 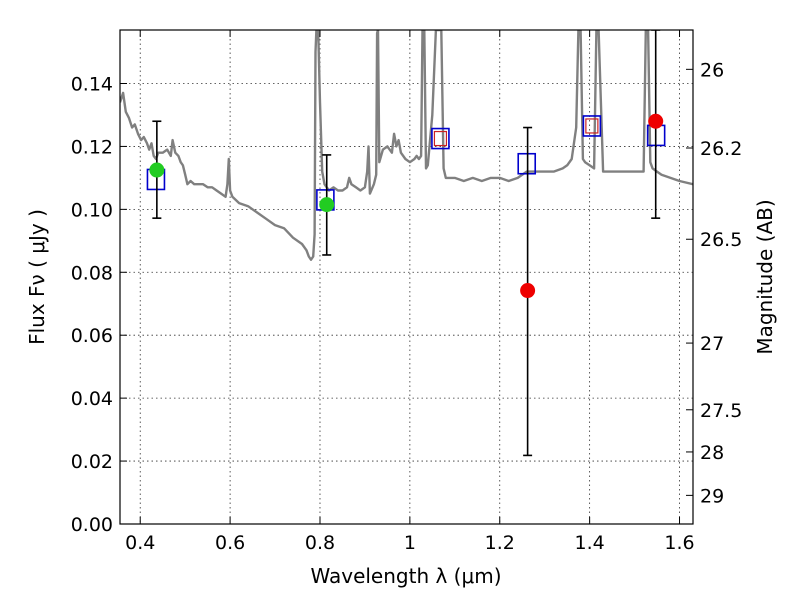 I want to click on right-tick-label: 29, so click(x=712, y=496).